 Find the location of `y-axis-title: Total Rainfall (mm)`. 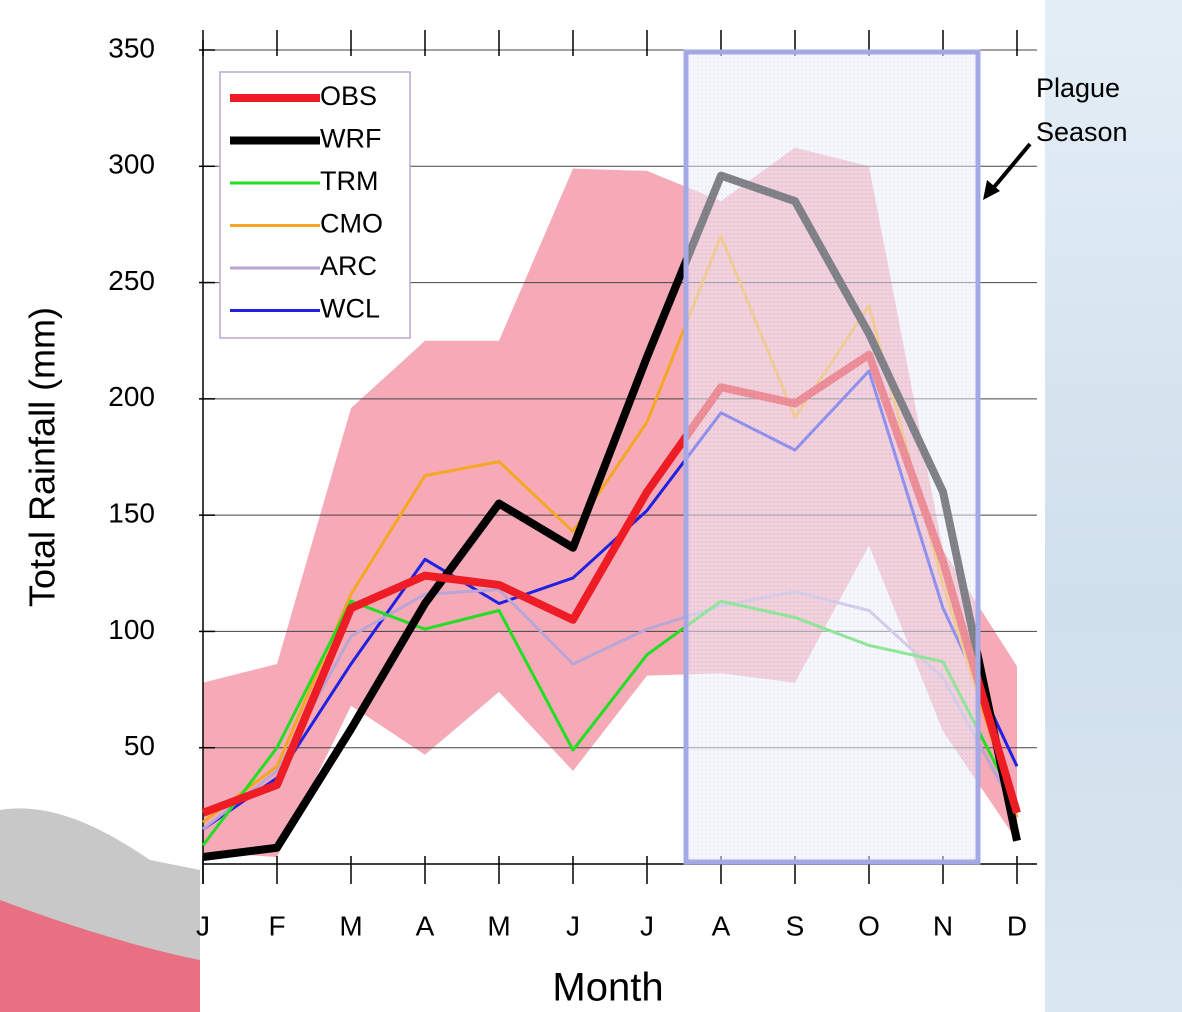

y-axis-title: Total Rainfall (mm) is located at coordinates (42, 457).